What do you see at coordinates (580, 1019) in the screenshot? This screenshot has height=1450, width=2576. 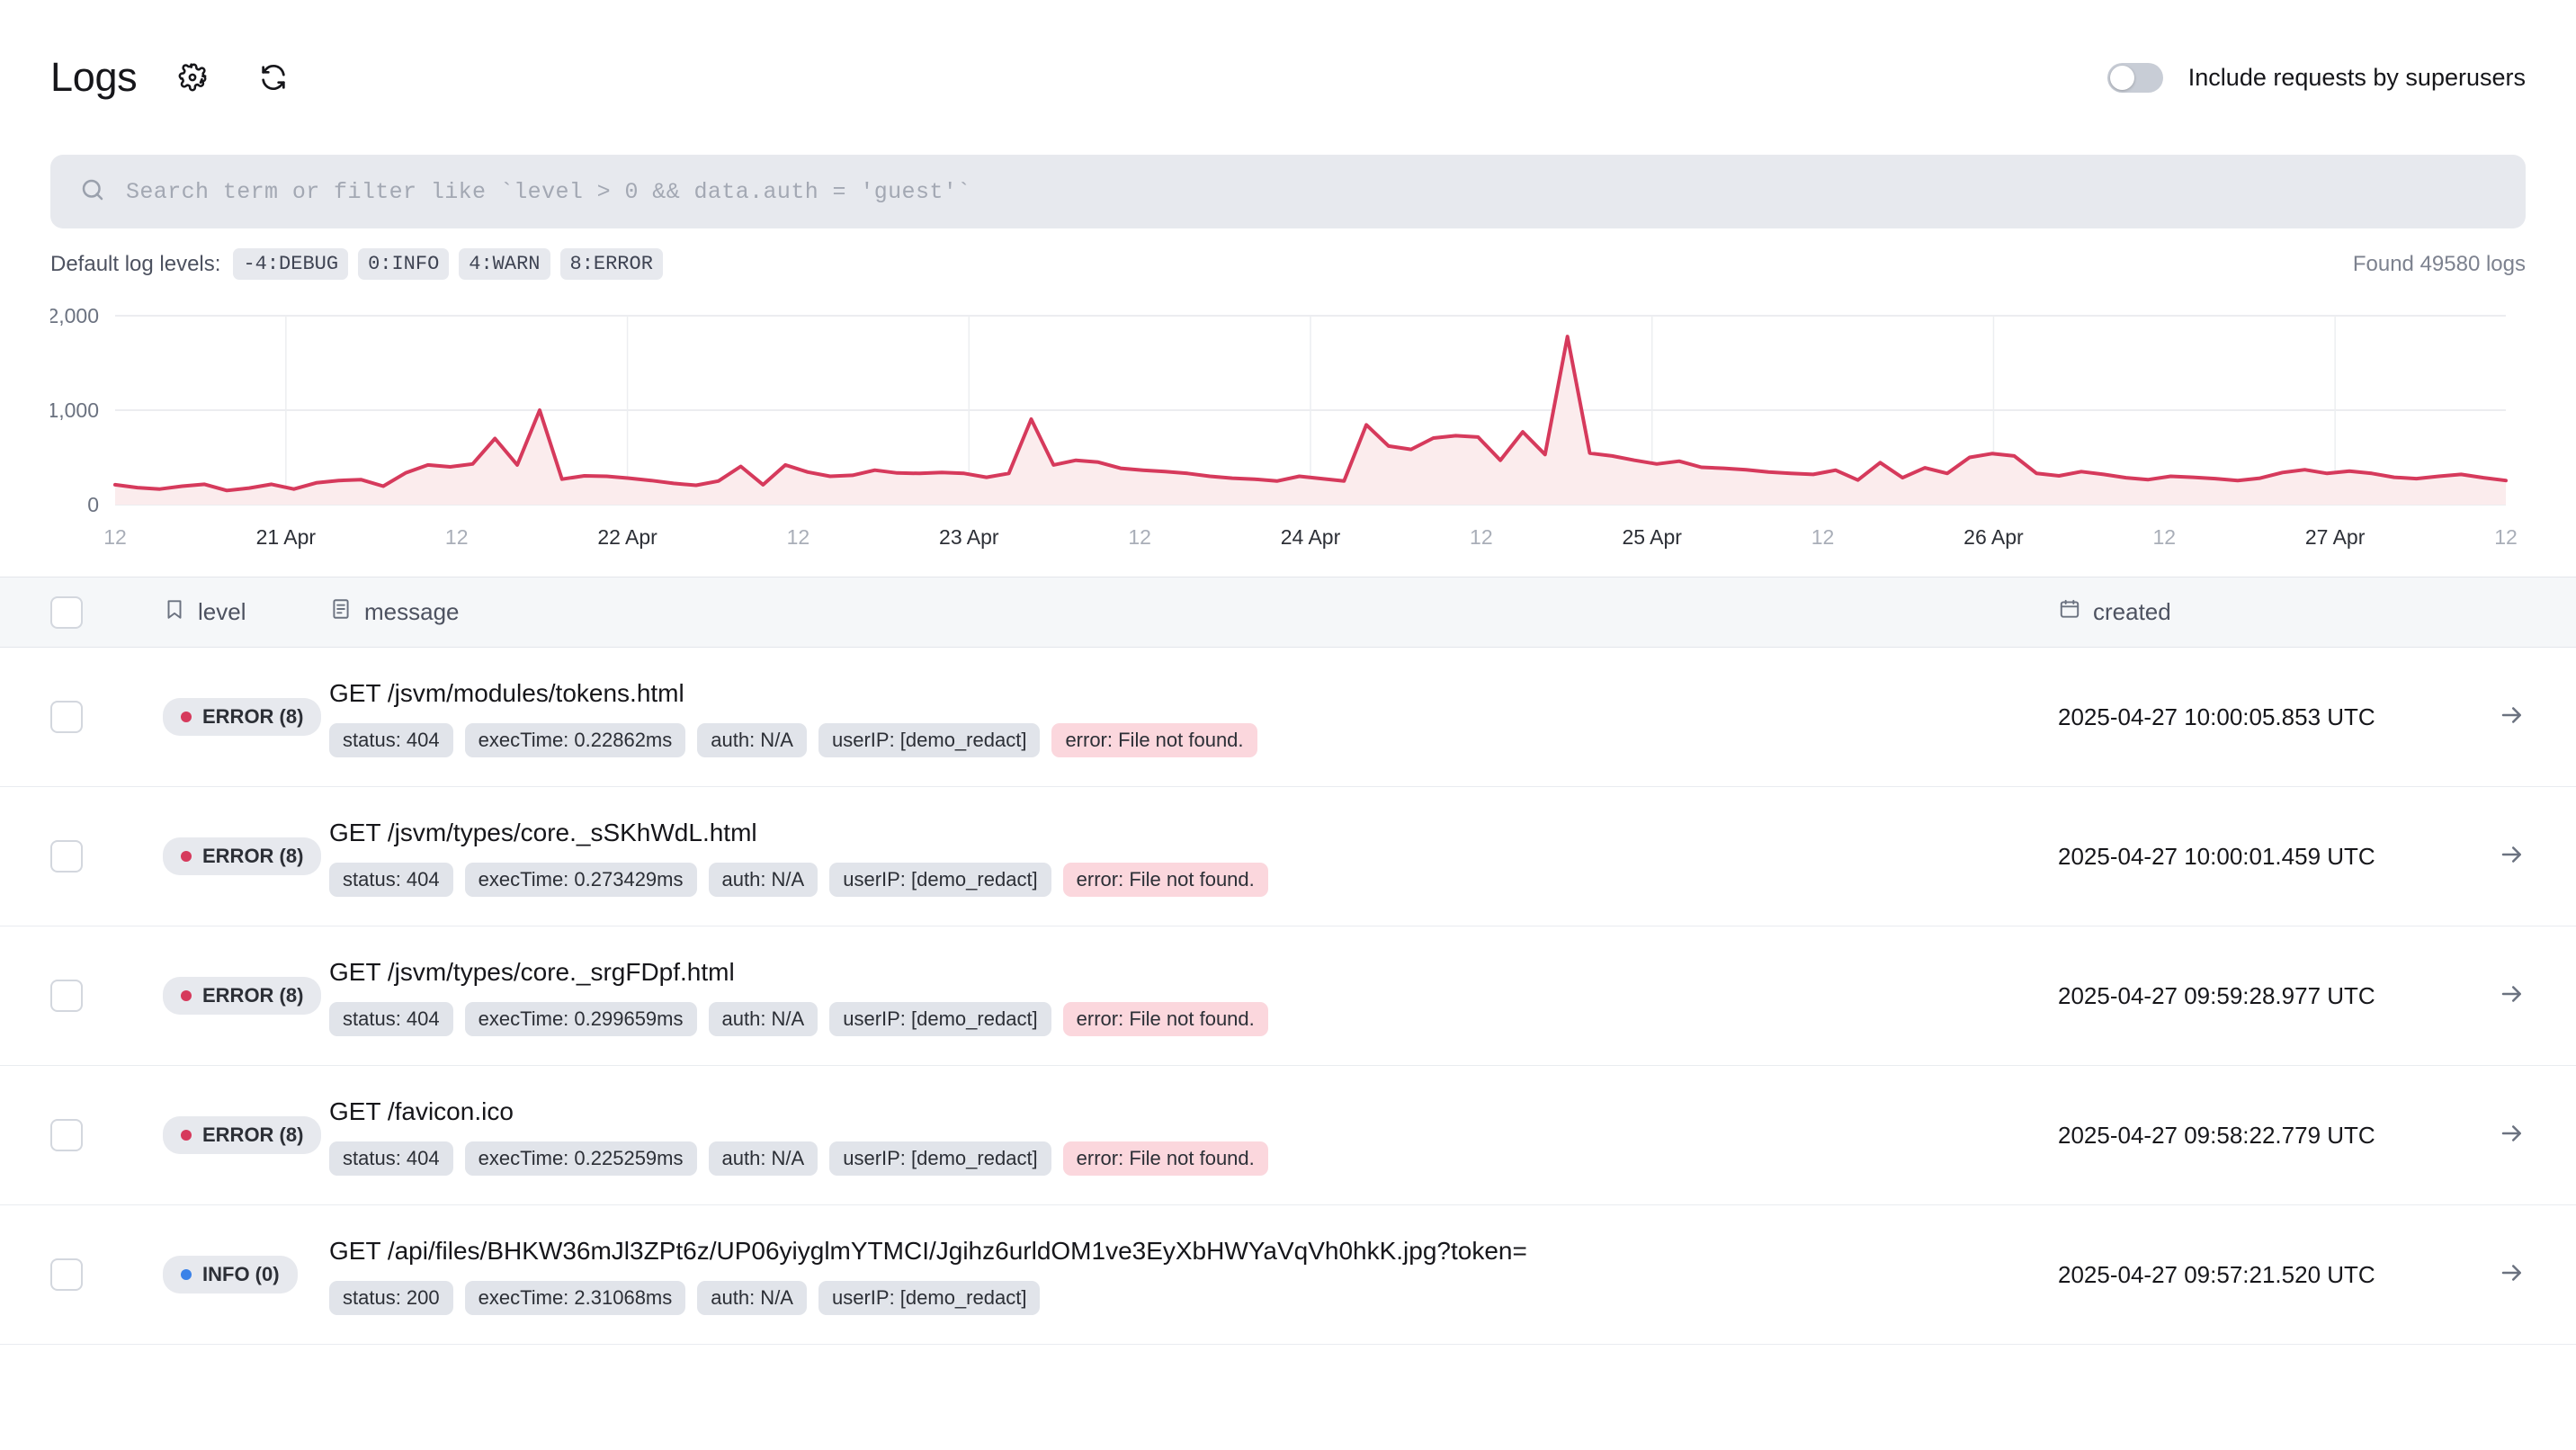 I see `row-chip: execTime: 0.299659ms` at bounding box center [580, 1019].